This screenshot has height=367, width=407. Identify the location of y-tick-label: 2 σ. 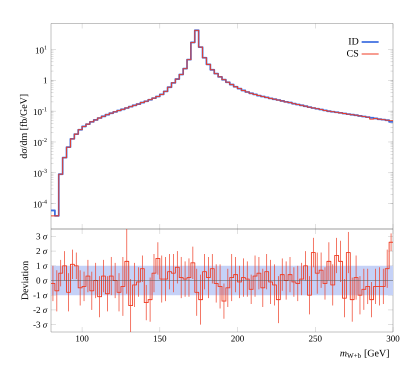
(42, 251).